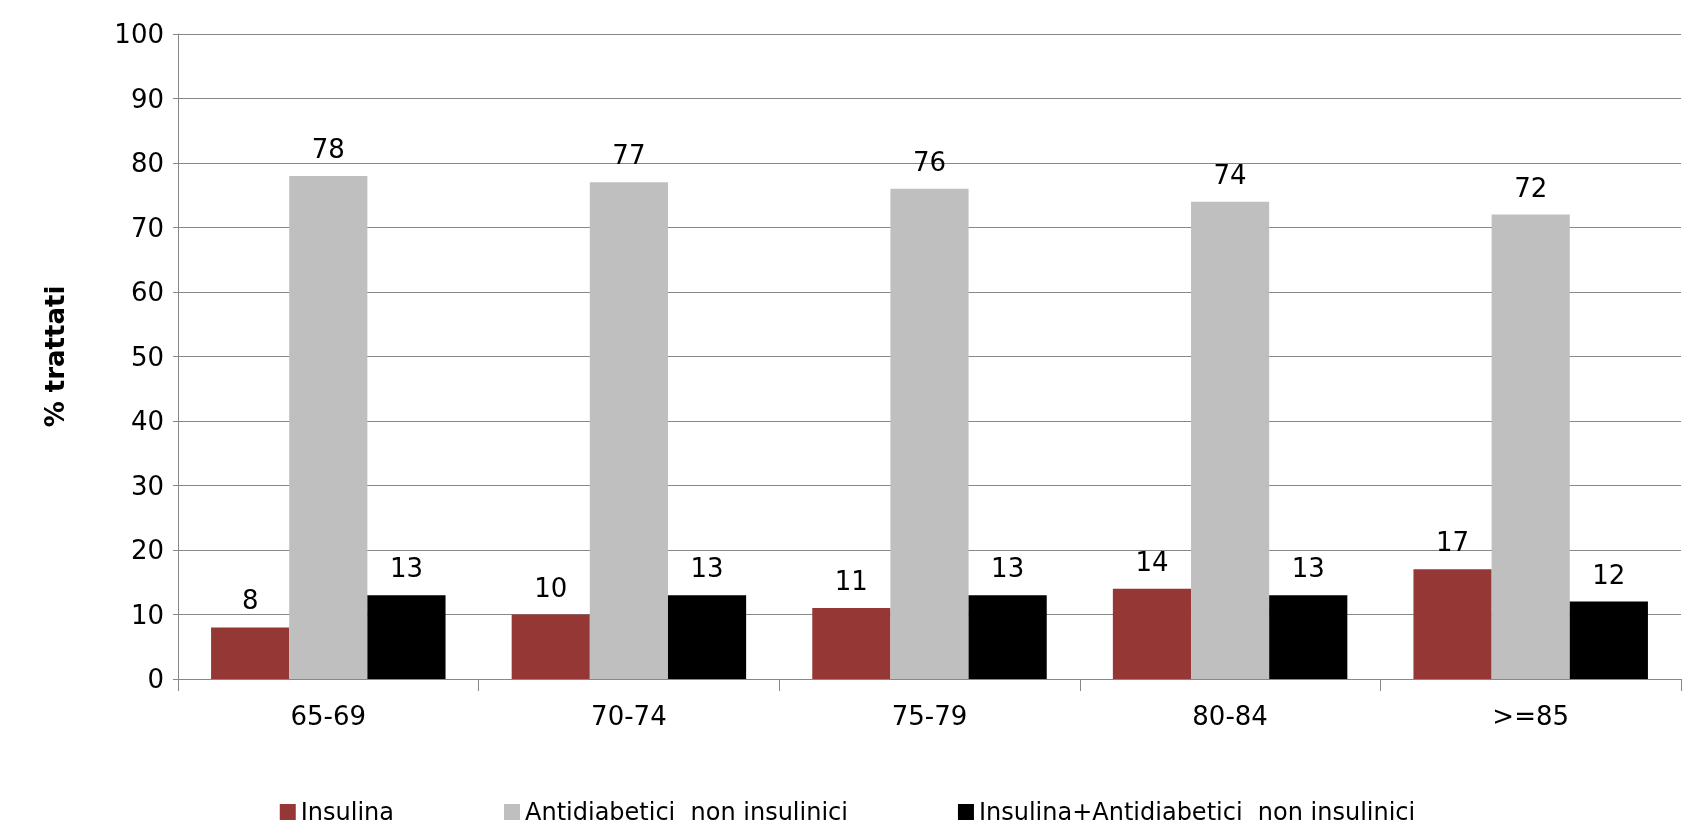  I want to click on data-label: 77, so click(629, 155).